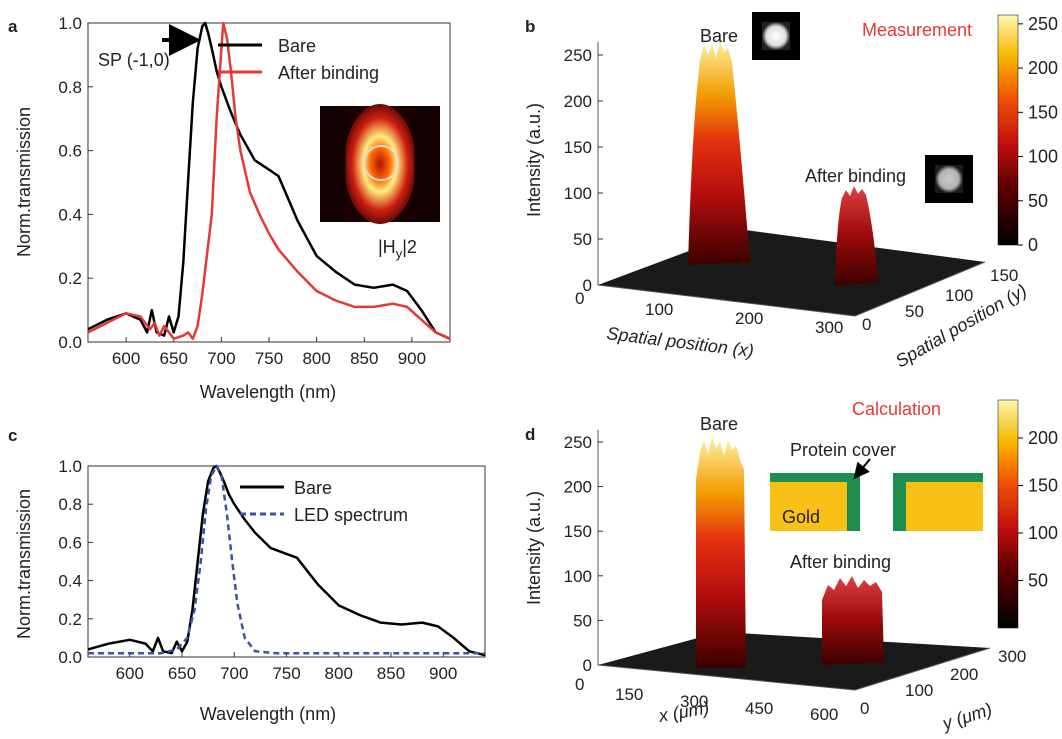  Describe the element at coordinates (801, 517) in the screenshot. I see `gold-label: Gold` at that location.